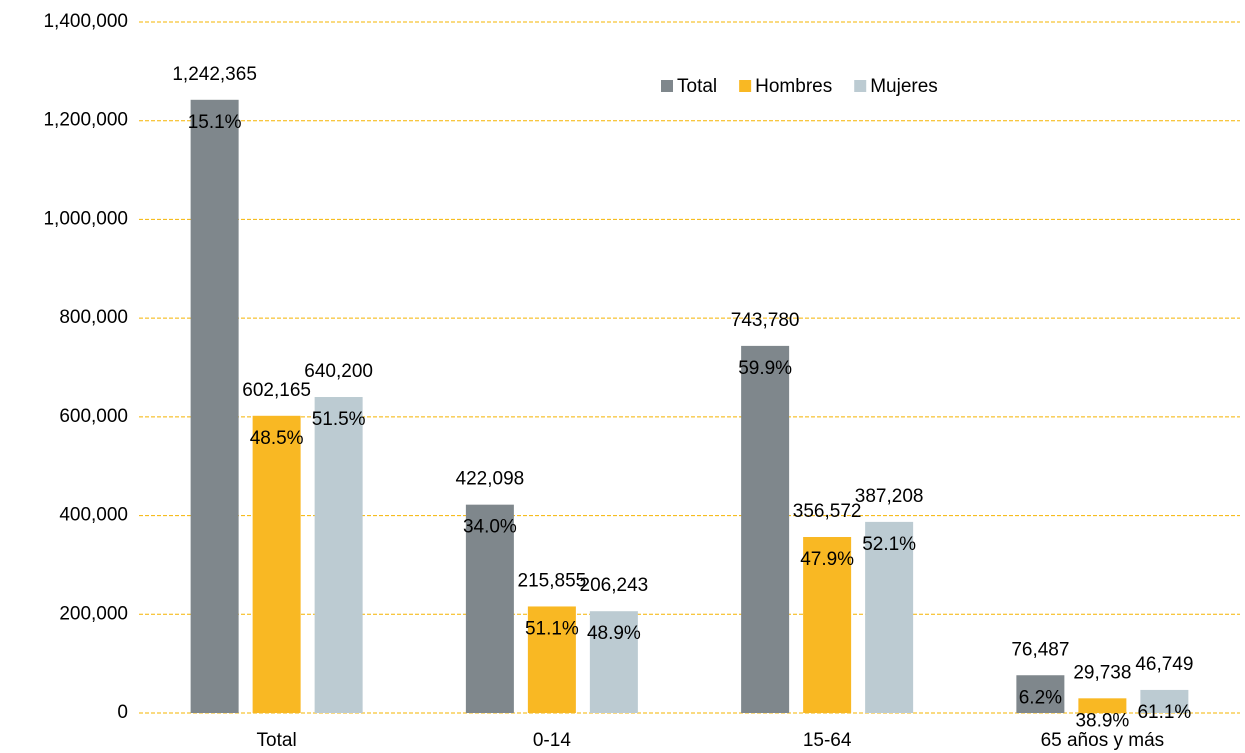 The width and height of the screenshot is (1245, 753). What do you see at coordinates (552, 580) in the screenshot?
I see `value-label: 215,855` at bounding box center [552, 580].